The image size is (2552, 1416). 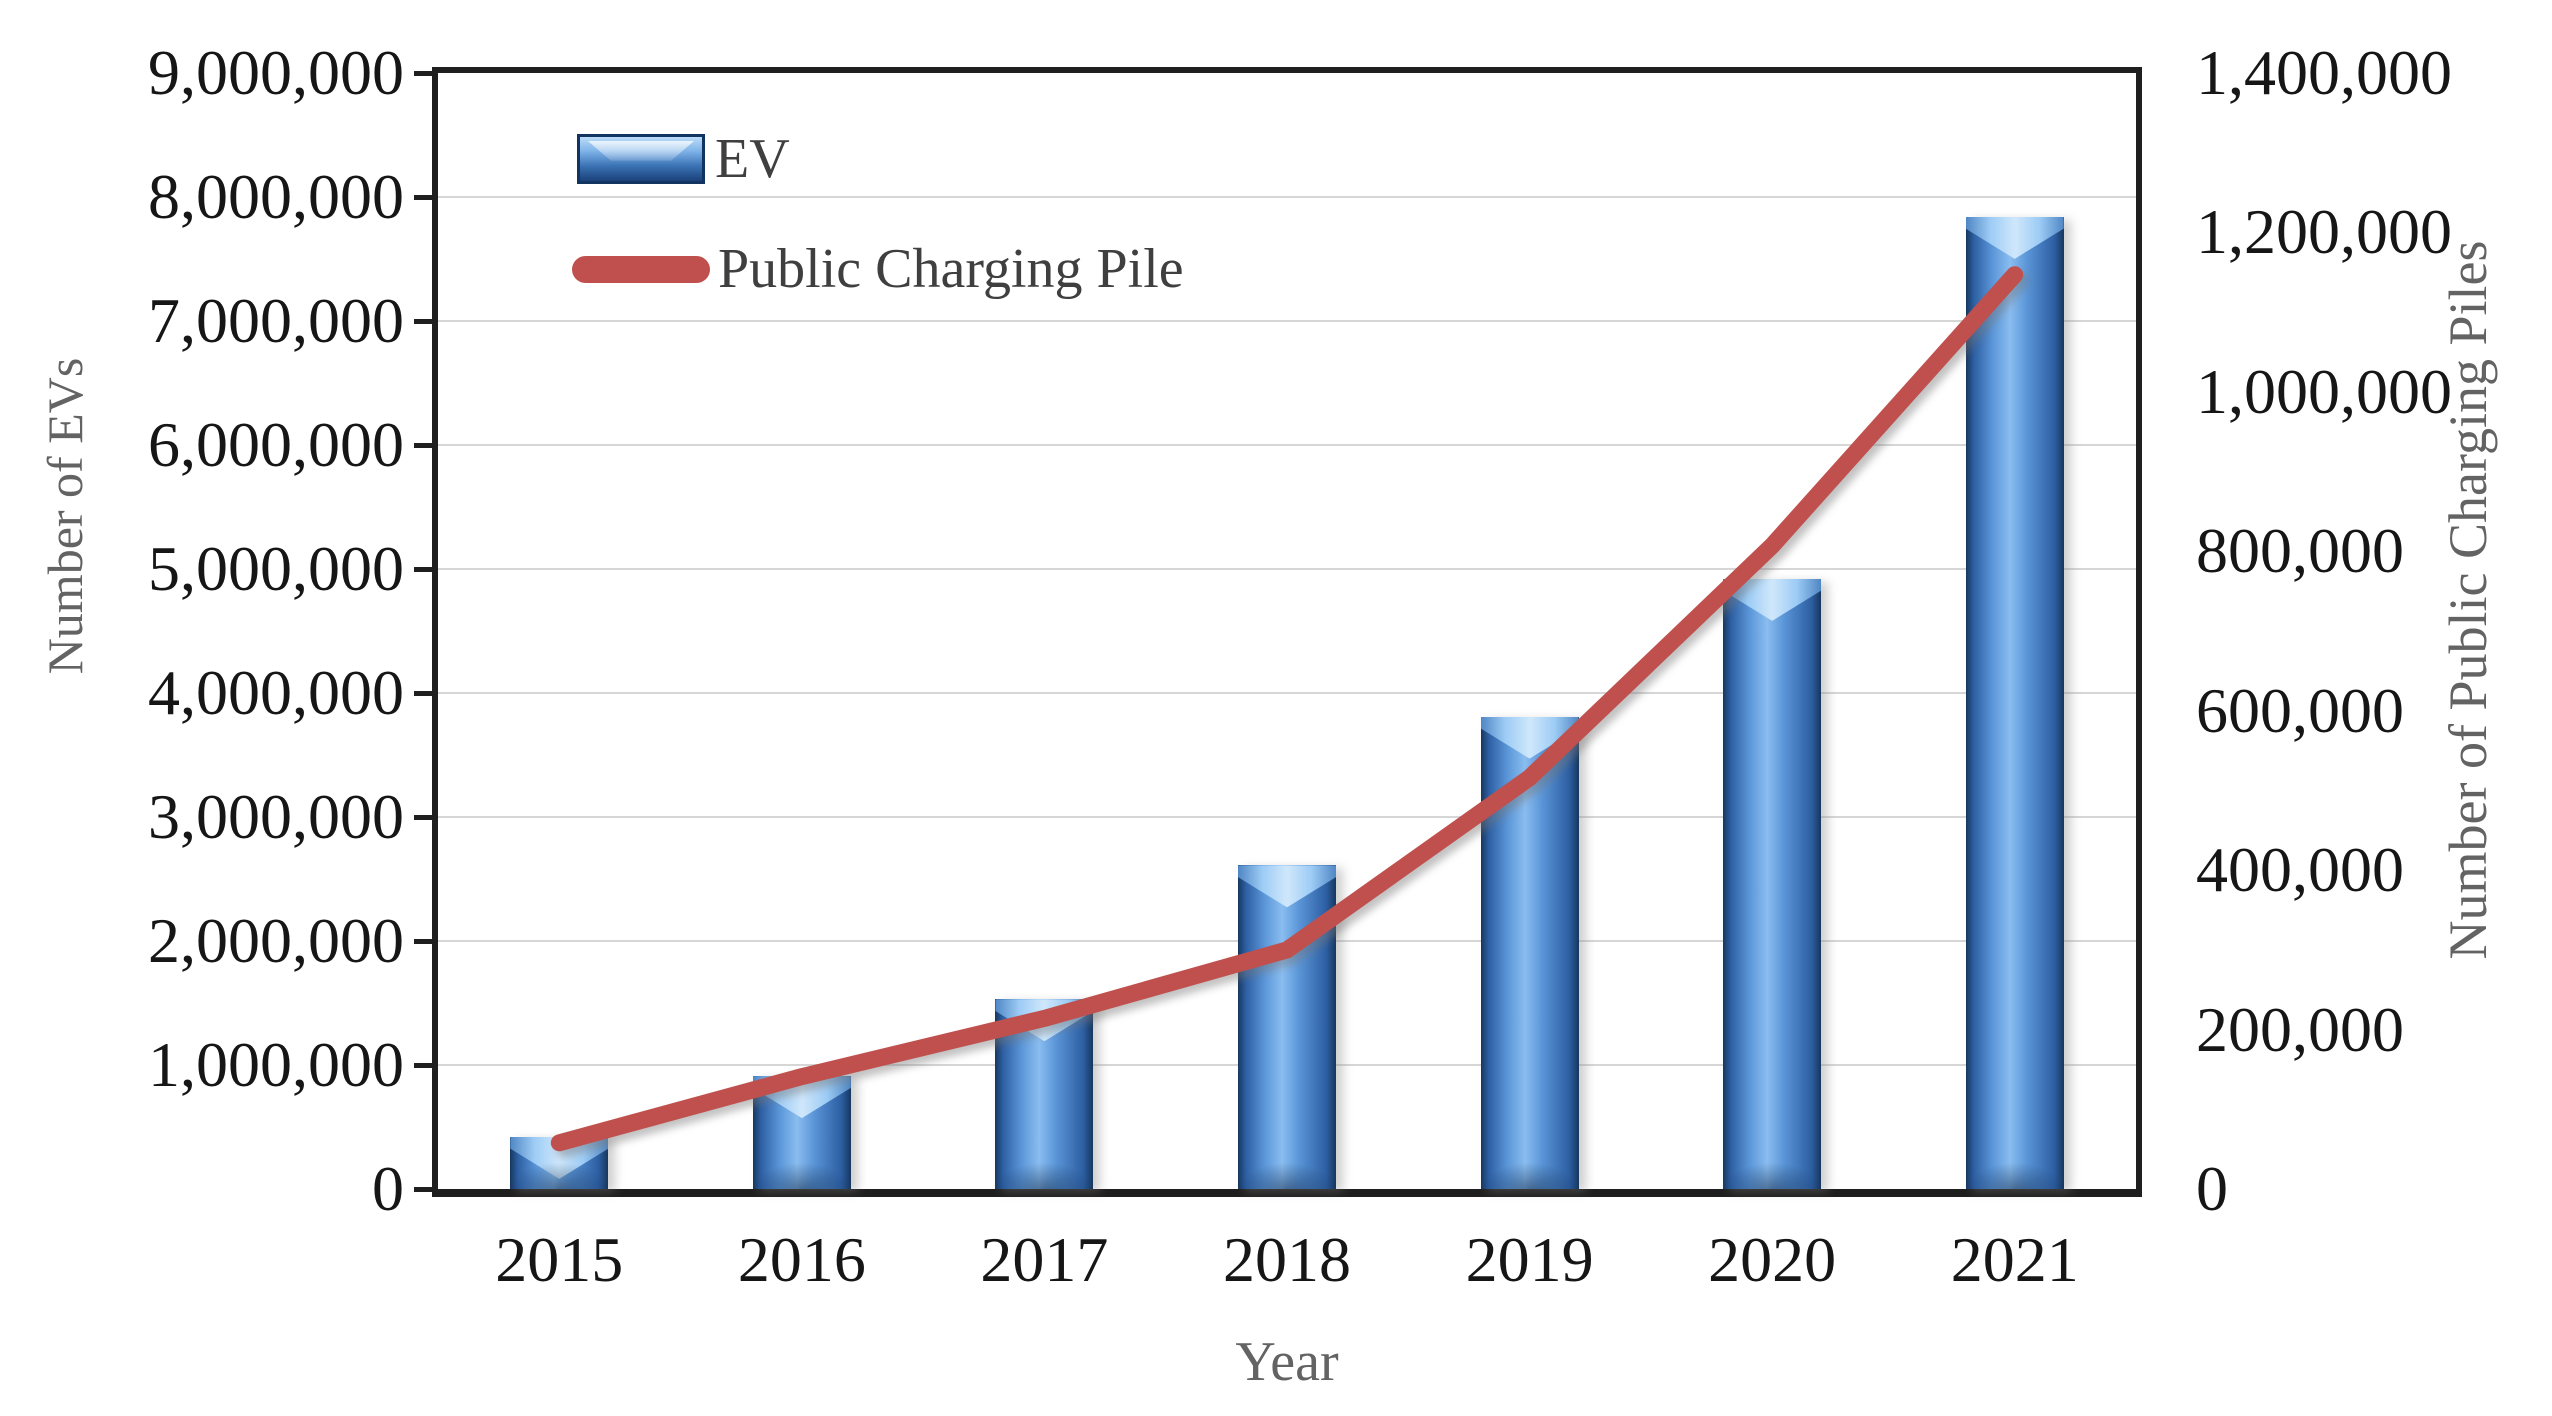 I want to click on left-axis-label-4: 5,000,000, so click(x=276, y=568).